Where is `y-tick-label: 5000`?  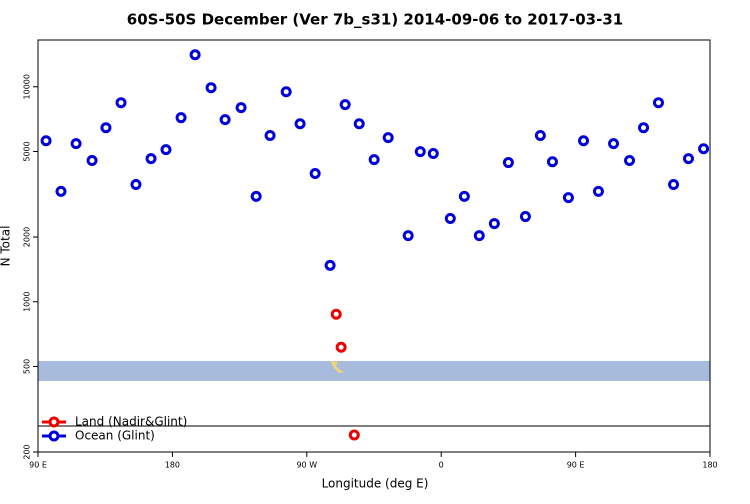 y-tick-label: 5000 is located at coordinates (27, 151).